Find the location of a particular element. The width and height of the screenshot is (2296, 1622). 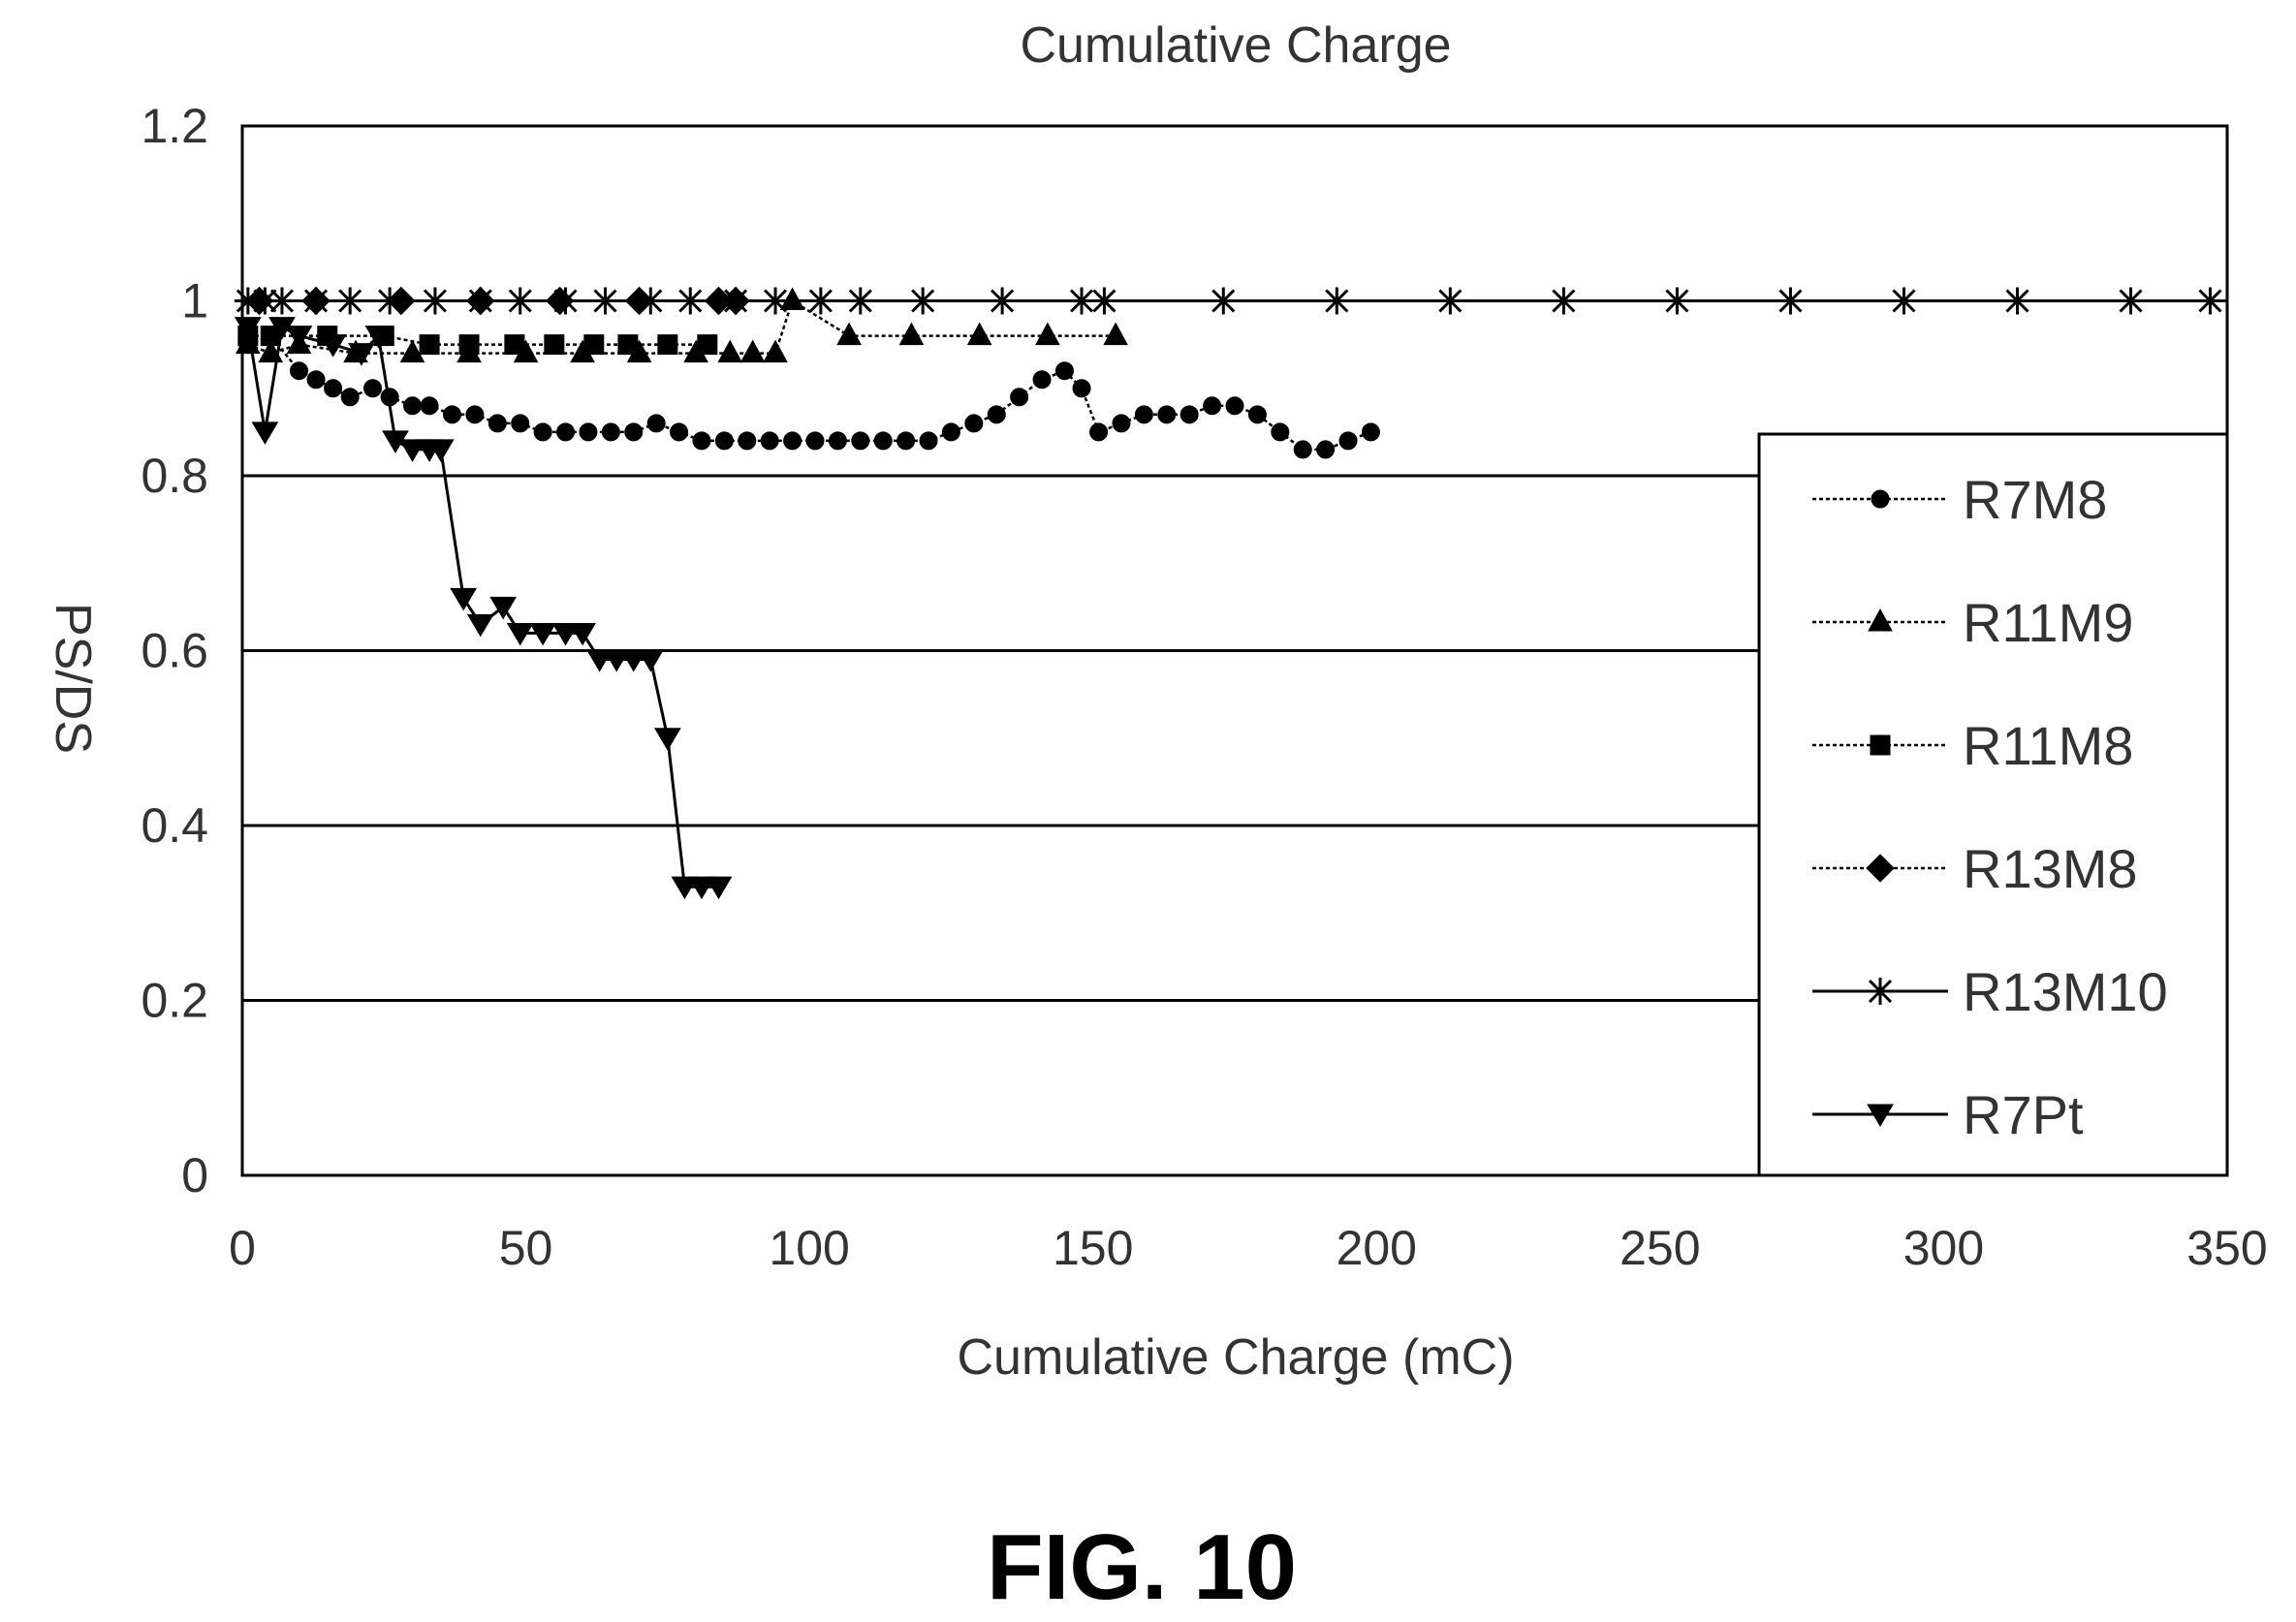

x-tick-label: 250 is located at coordinates (1660, 1248).